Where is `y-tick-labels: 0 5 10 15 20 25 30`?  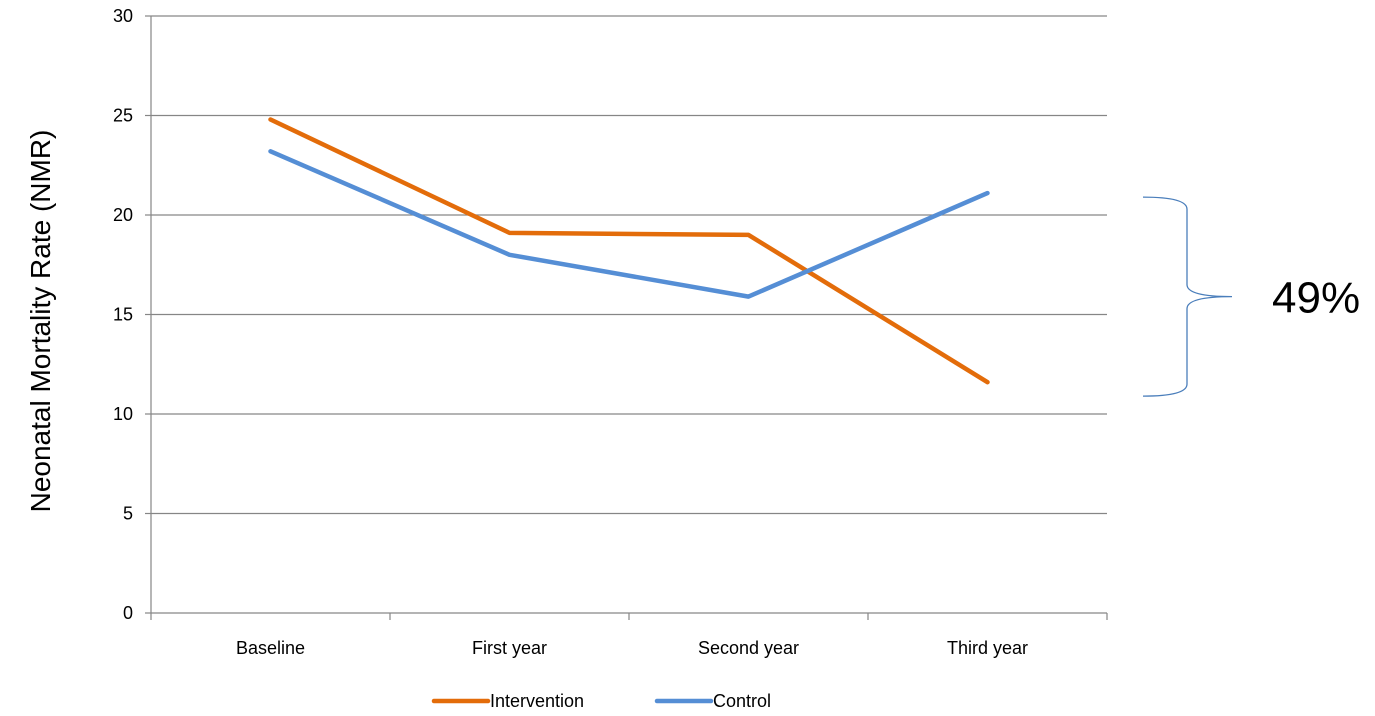 y-tick-labels: 0 5 10 15 20 25 30 is located at coordinates (123, 314).